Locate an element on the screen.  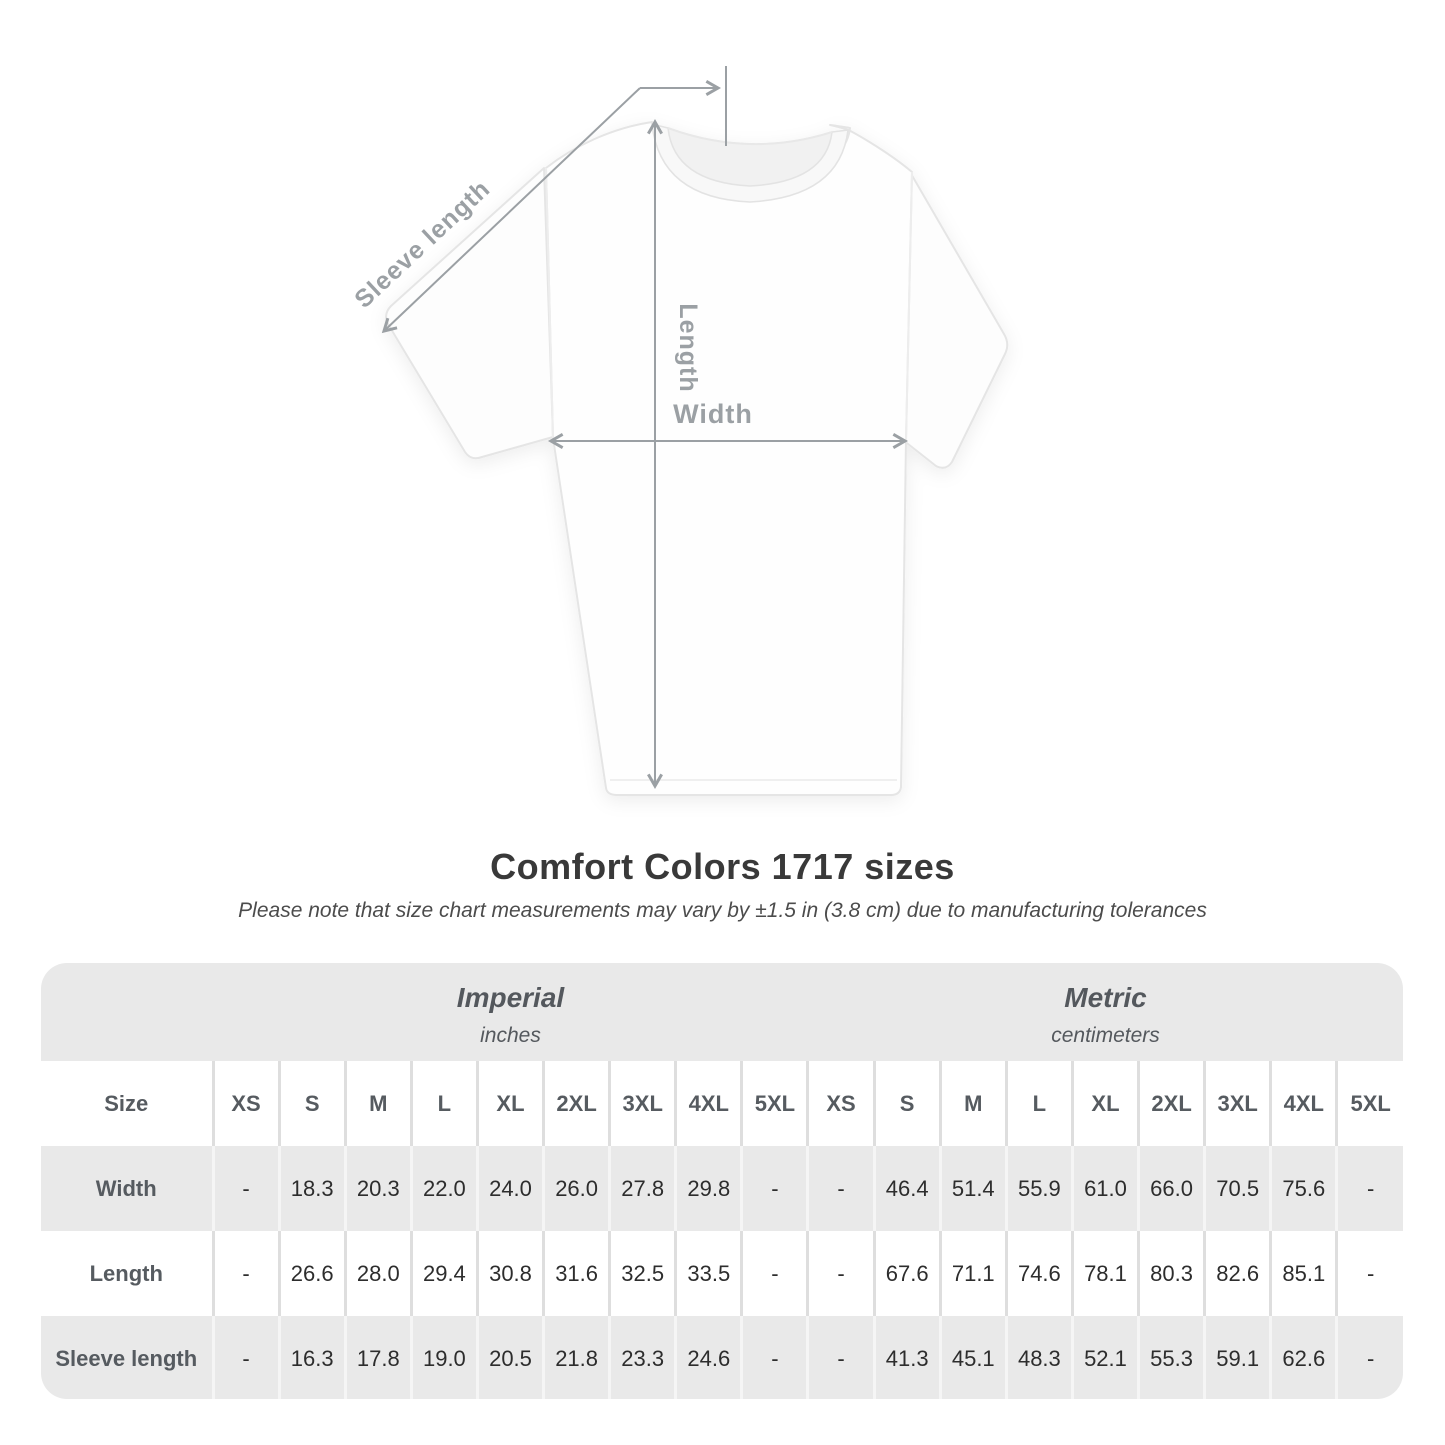
value-cell: 55.9 is located at coordinates (1038, 1188).